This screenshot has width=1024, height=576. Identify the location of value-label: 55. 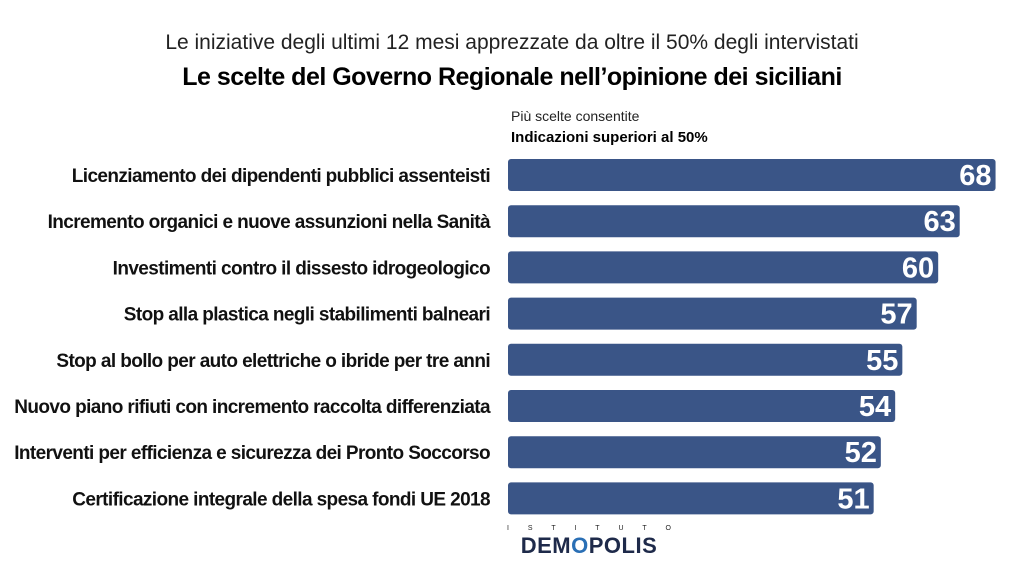
(882, 361).